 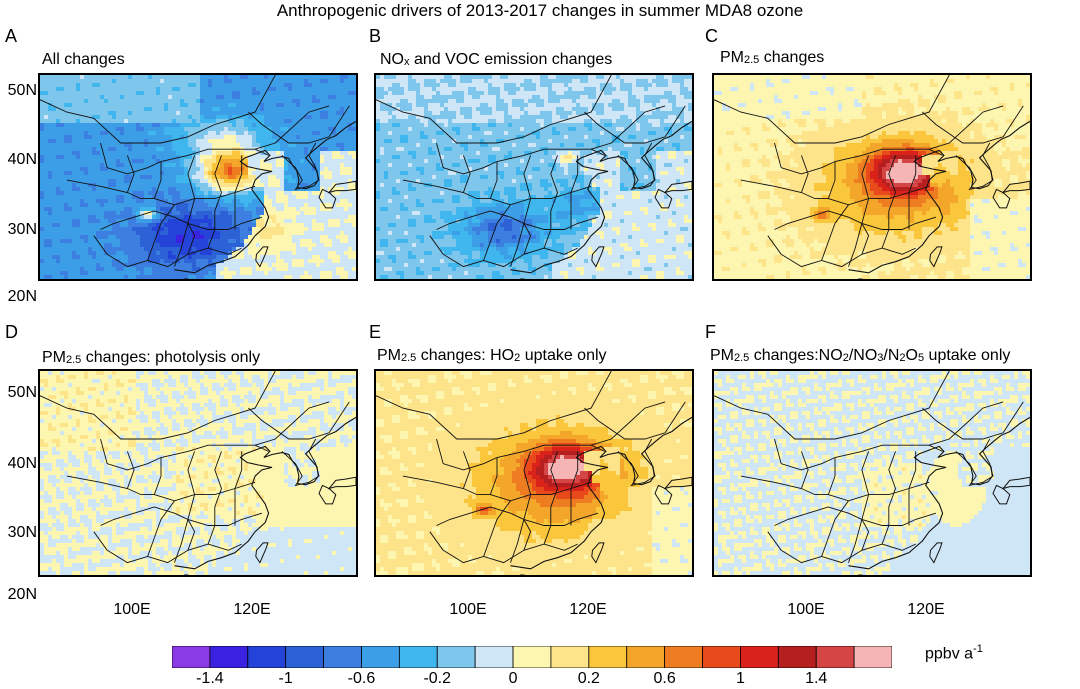 What do you see at coordinates (437, 679) in the screenshot?
I see `colorbar-tick-label: -0.2` at bounding box center [437, 679].